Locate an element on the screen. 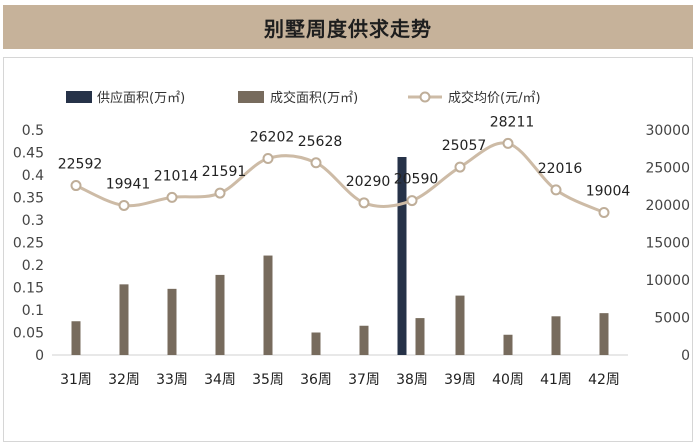 This screenshot has width=696, height=444. price-data-label: 21014 is located at coordinates (176, 176).